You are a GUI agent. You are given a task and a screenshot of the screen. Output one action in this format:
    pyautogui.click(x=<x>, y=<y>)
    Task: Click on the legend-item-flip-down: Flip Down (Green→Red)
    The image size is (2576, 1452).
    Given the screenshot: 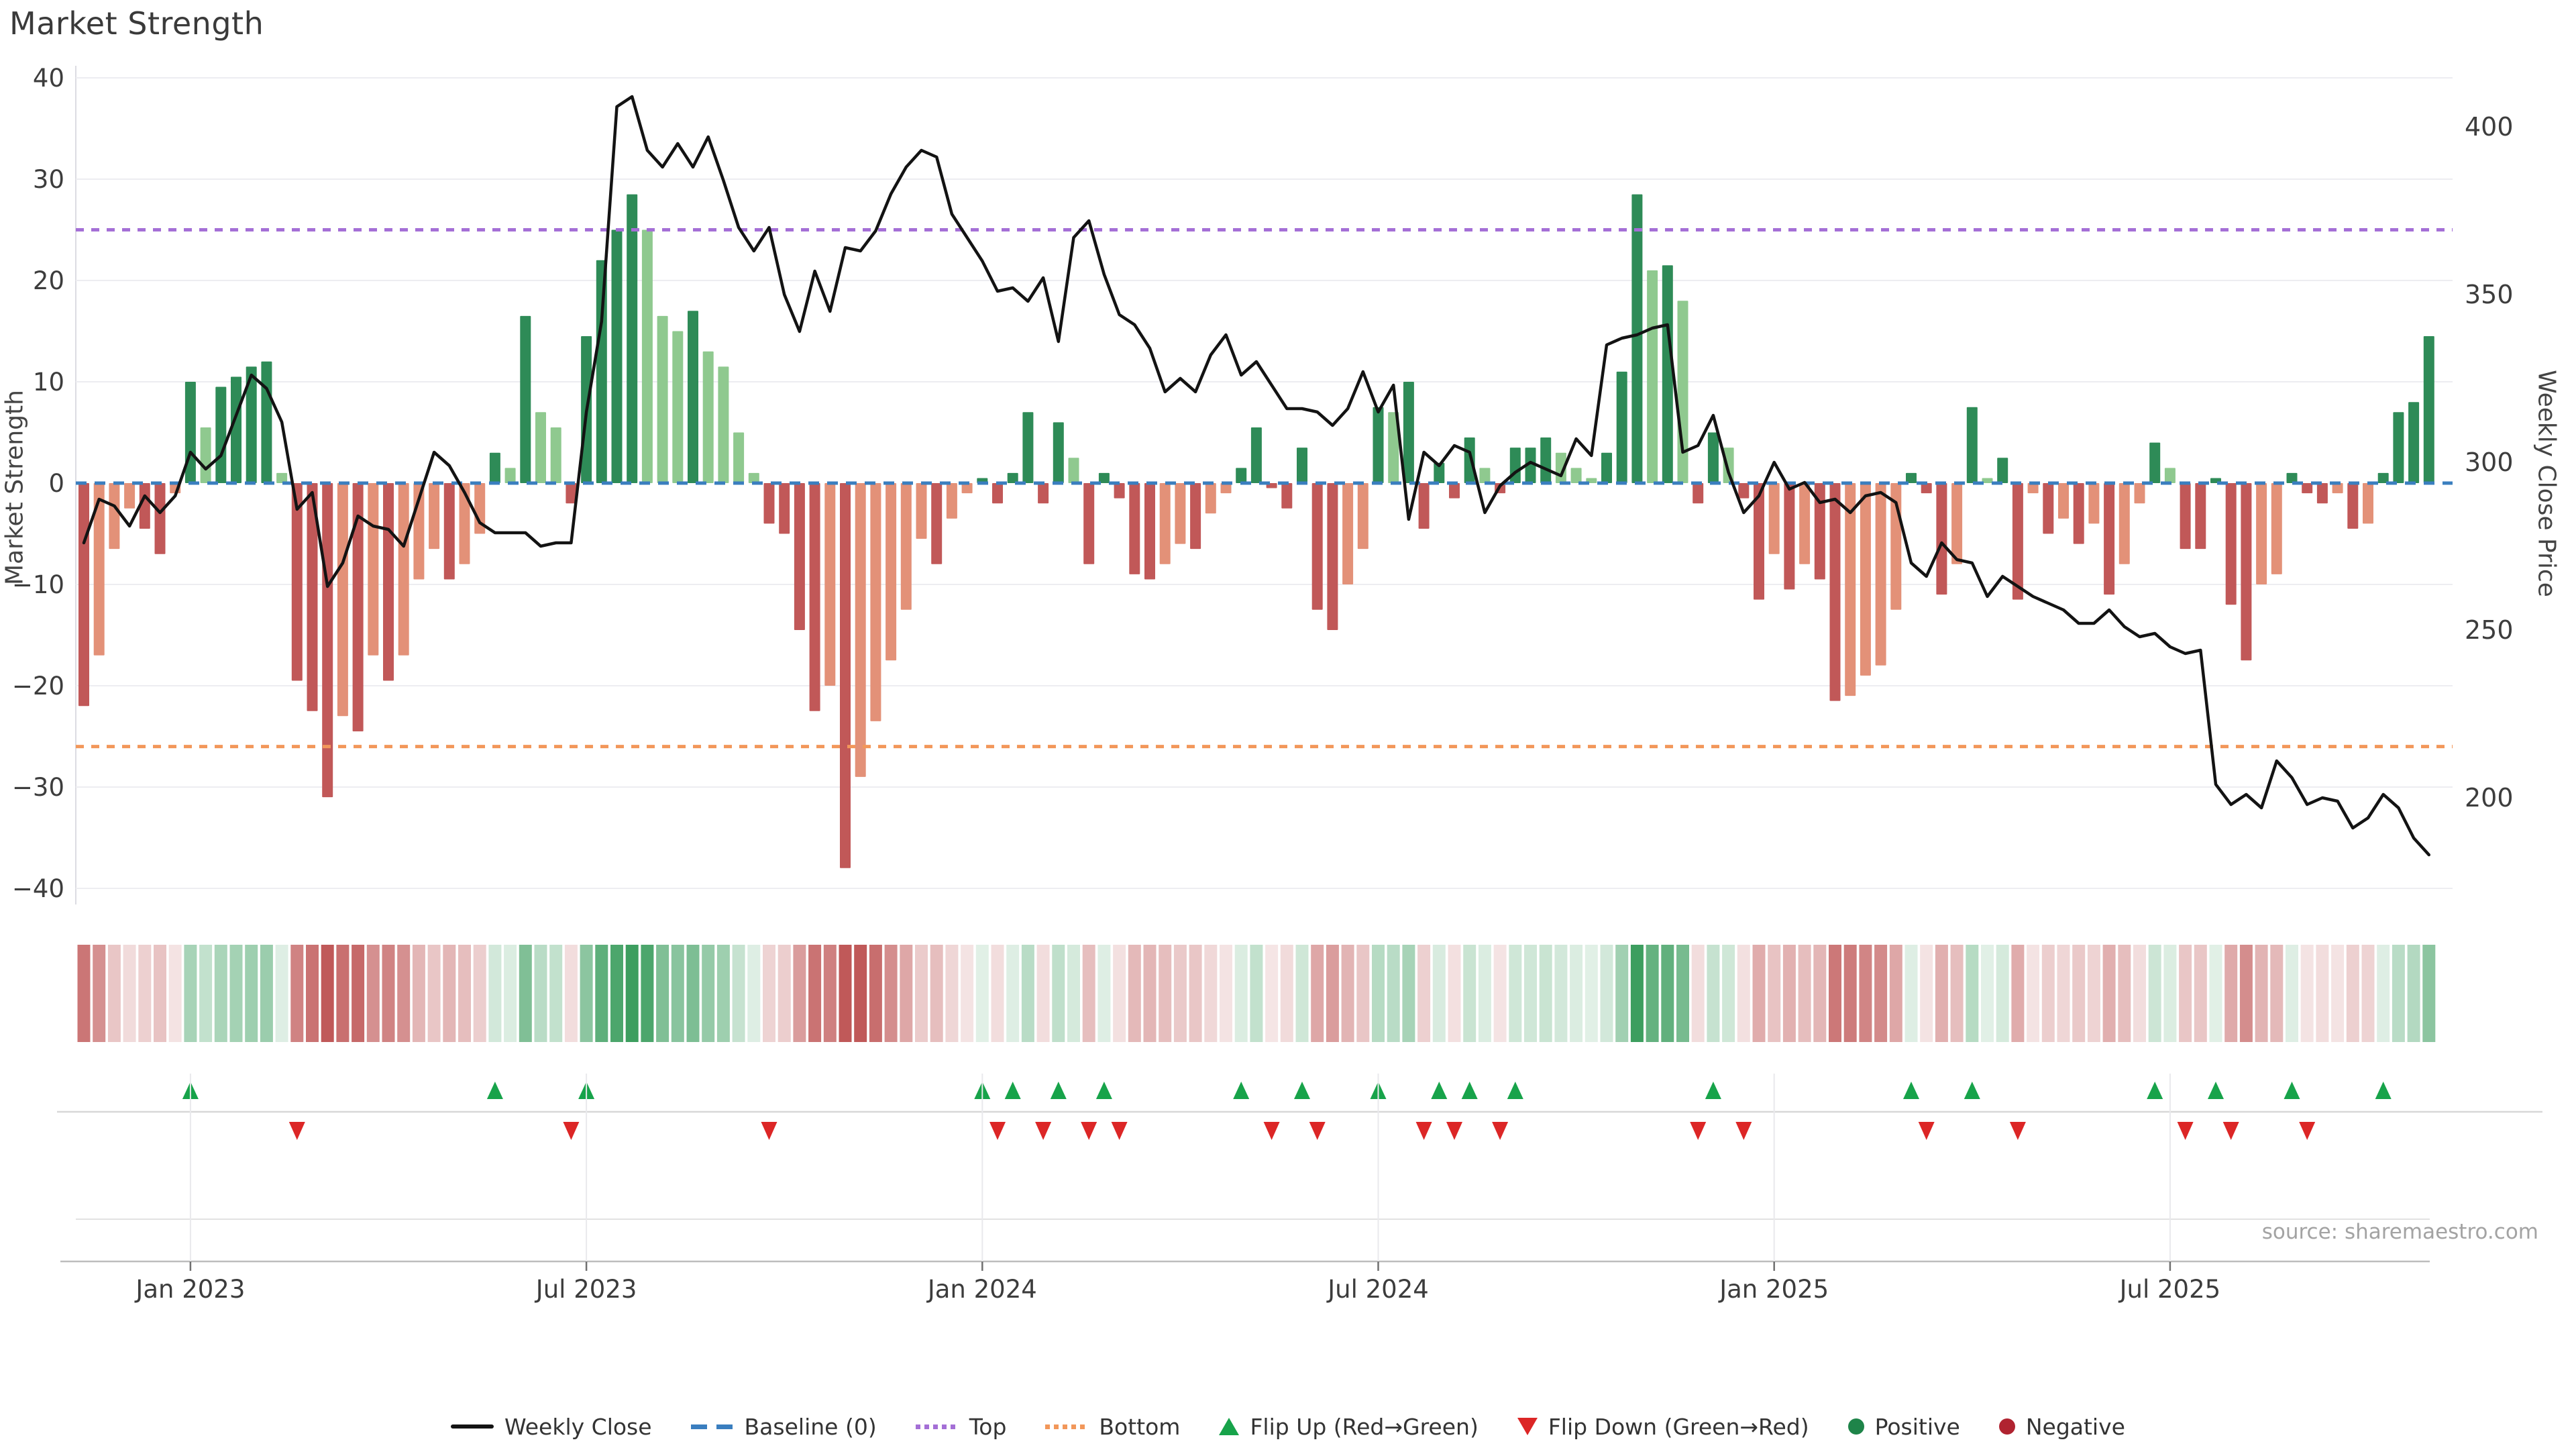 What is the action you would take?
    pyautogui.click(x=1663, y=1427)
    